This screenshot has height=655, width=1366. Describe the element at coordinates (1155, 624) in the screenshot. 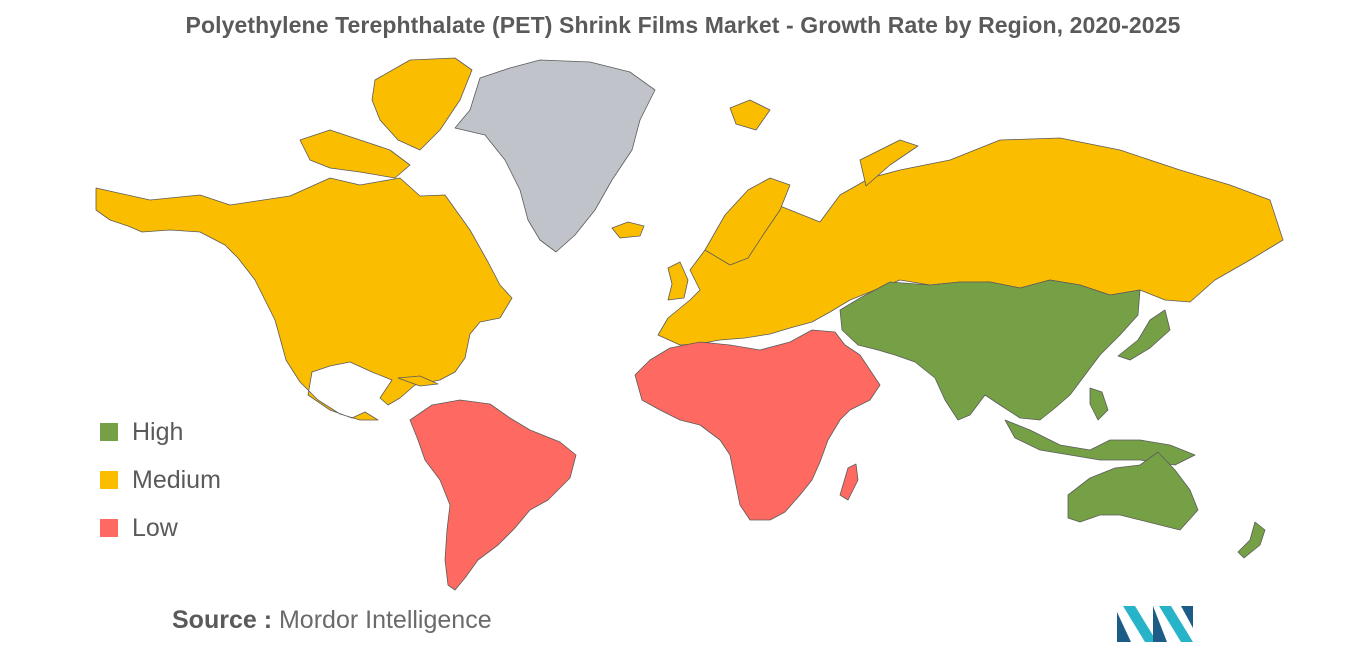

I see `mordor-intelligence-logo-icon` at that location.